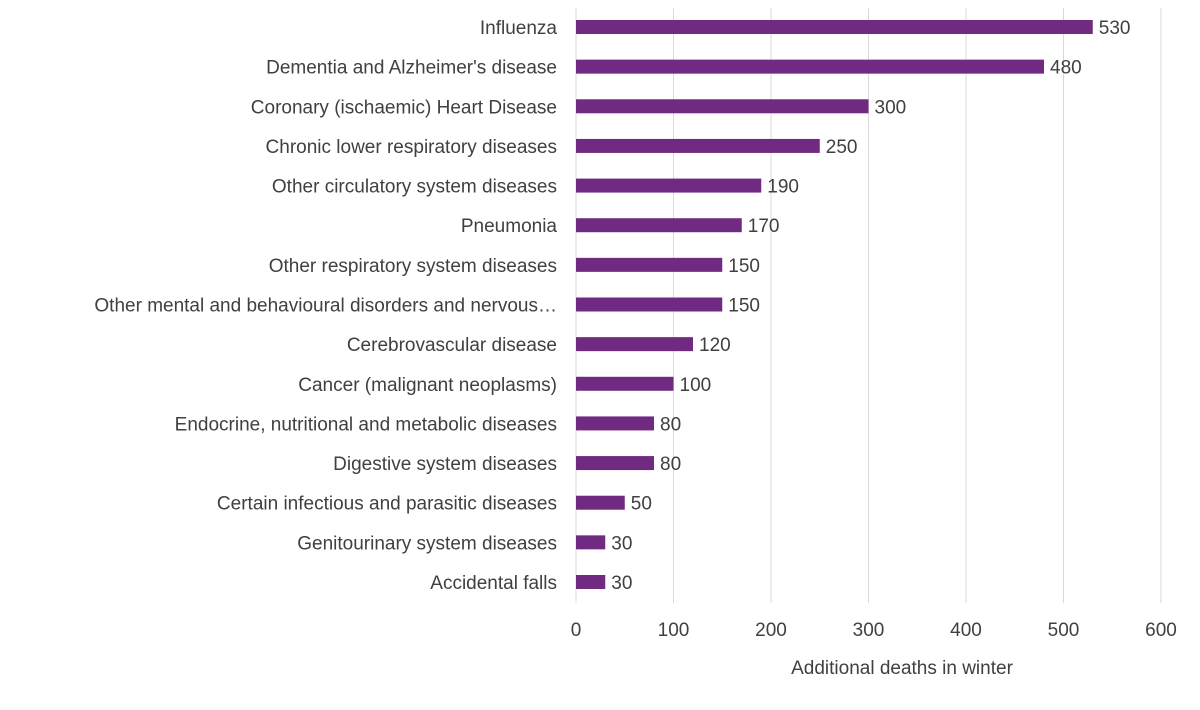 Image resolution: width=1200 pixels, height=710 pixels. Describe the element at coordinates (576, 630) in the screenshot. I see `x-tick-label: 0` at that location.